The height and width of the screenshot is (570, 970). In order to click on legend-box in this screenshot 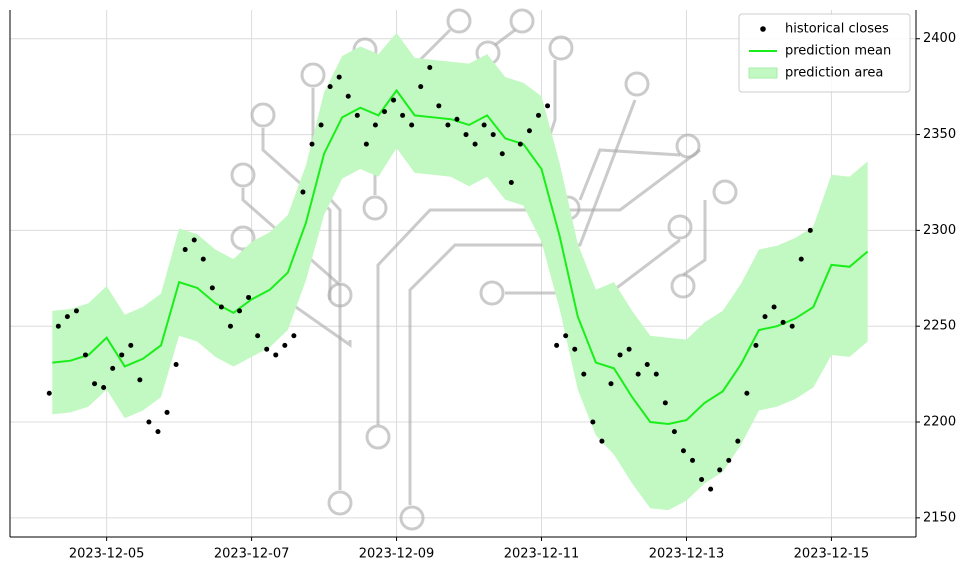, I will do `click(824, 53)`.